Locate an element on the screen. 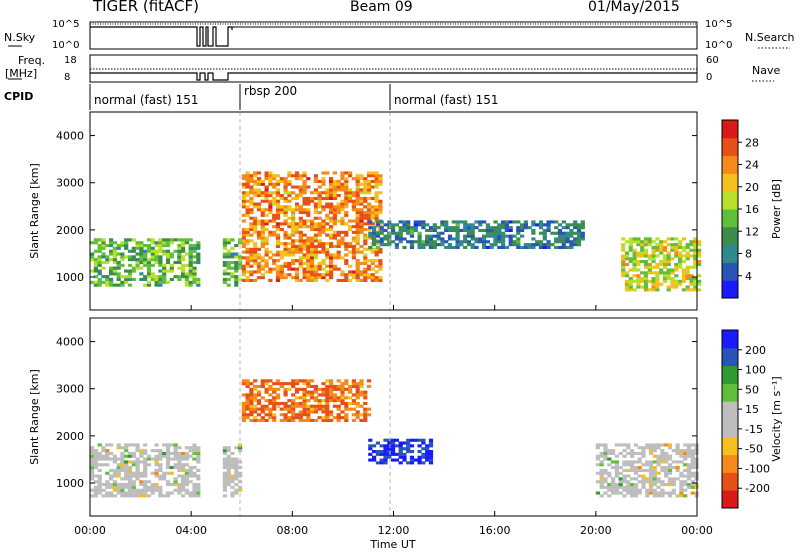 This screenshot has width=800, height=554. beam-label: Beam 09 is located at coordinates (381, 7).